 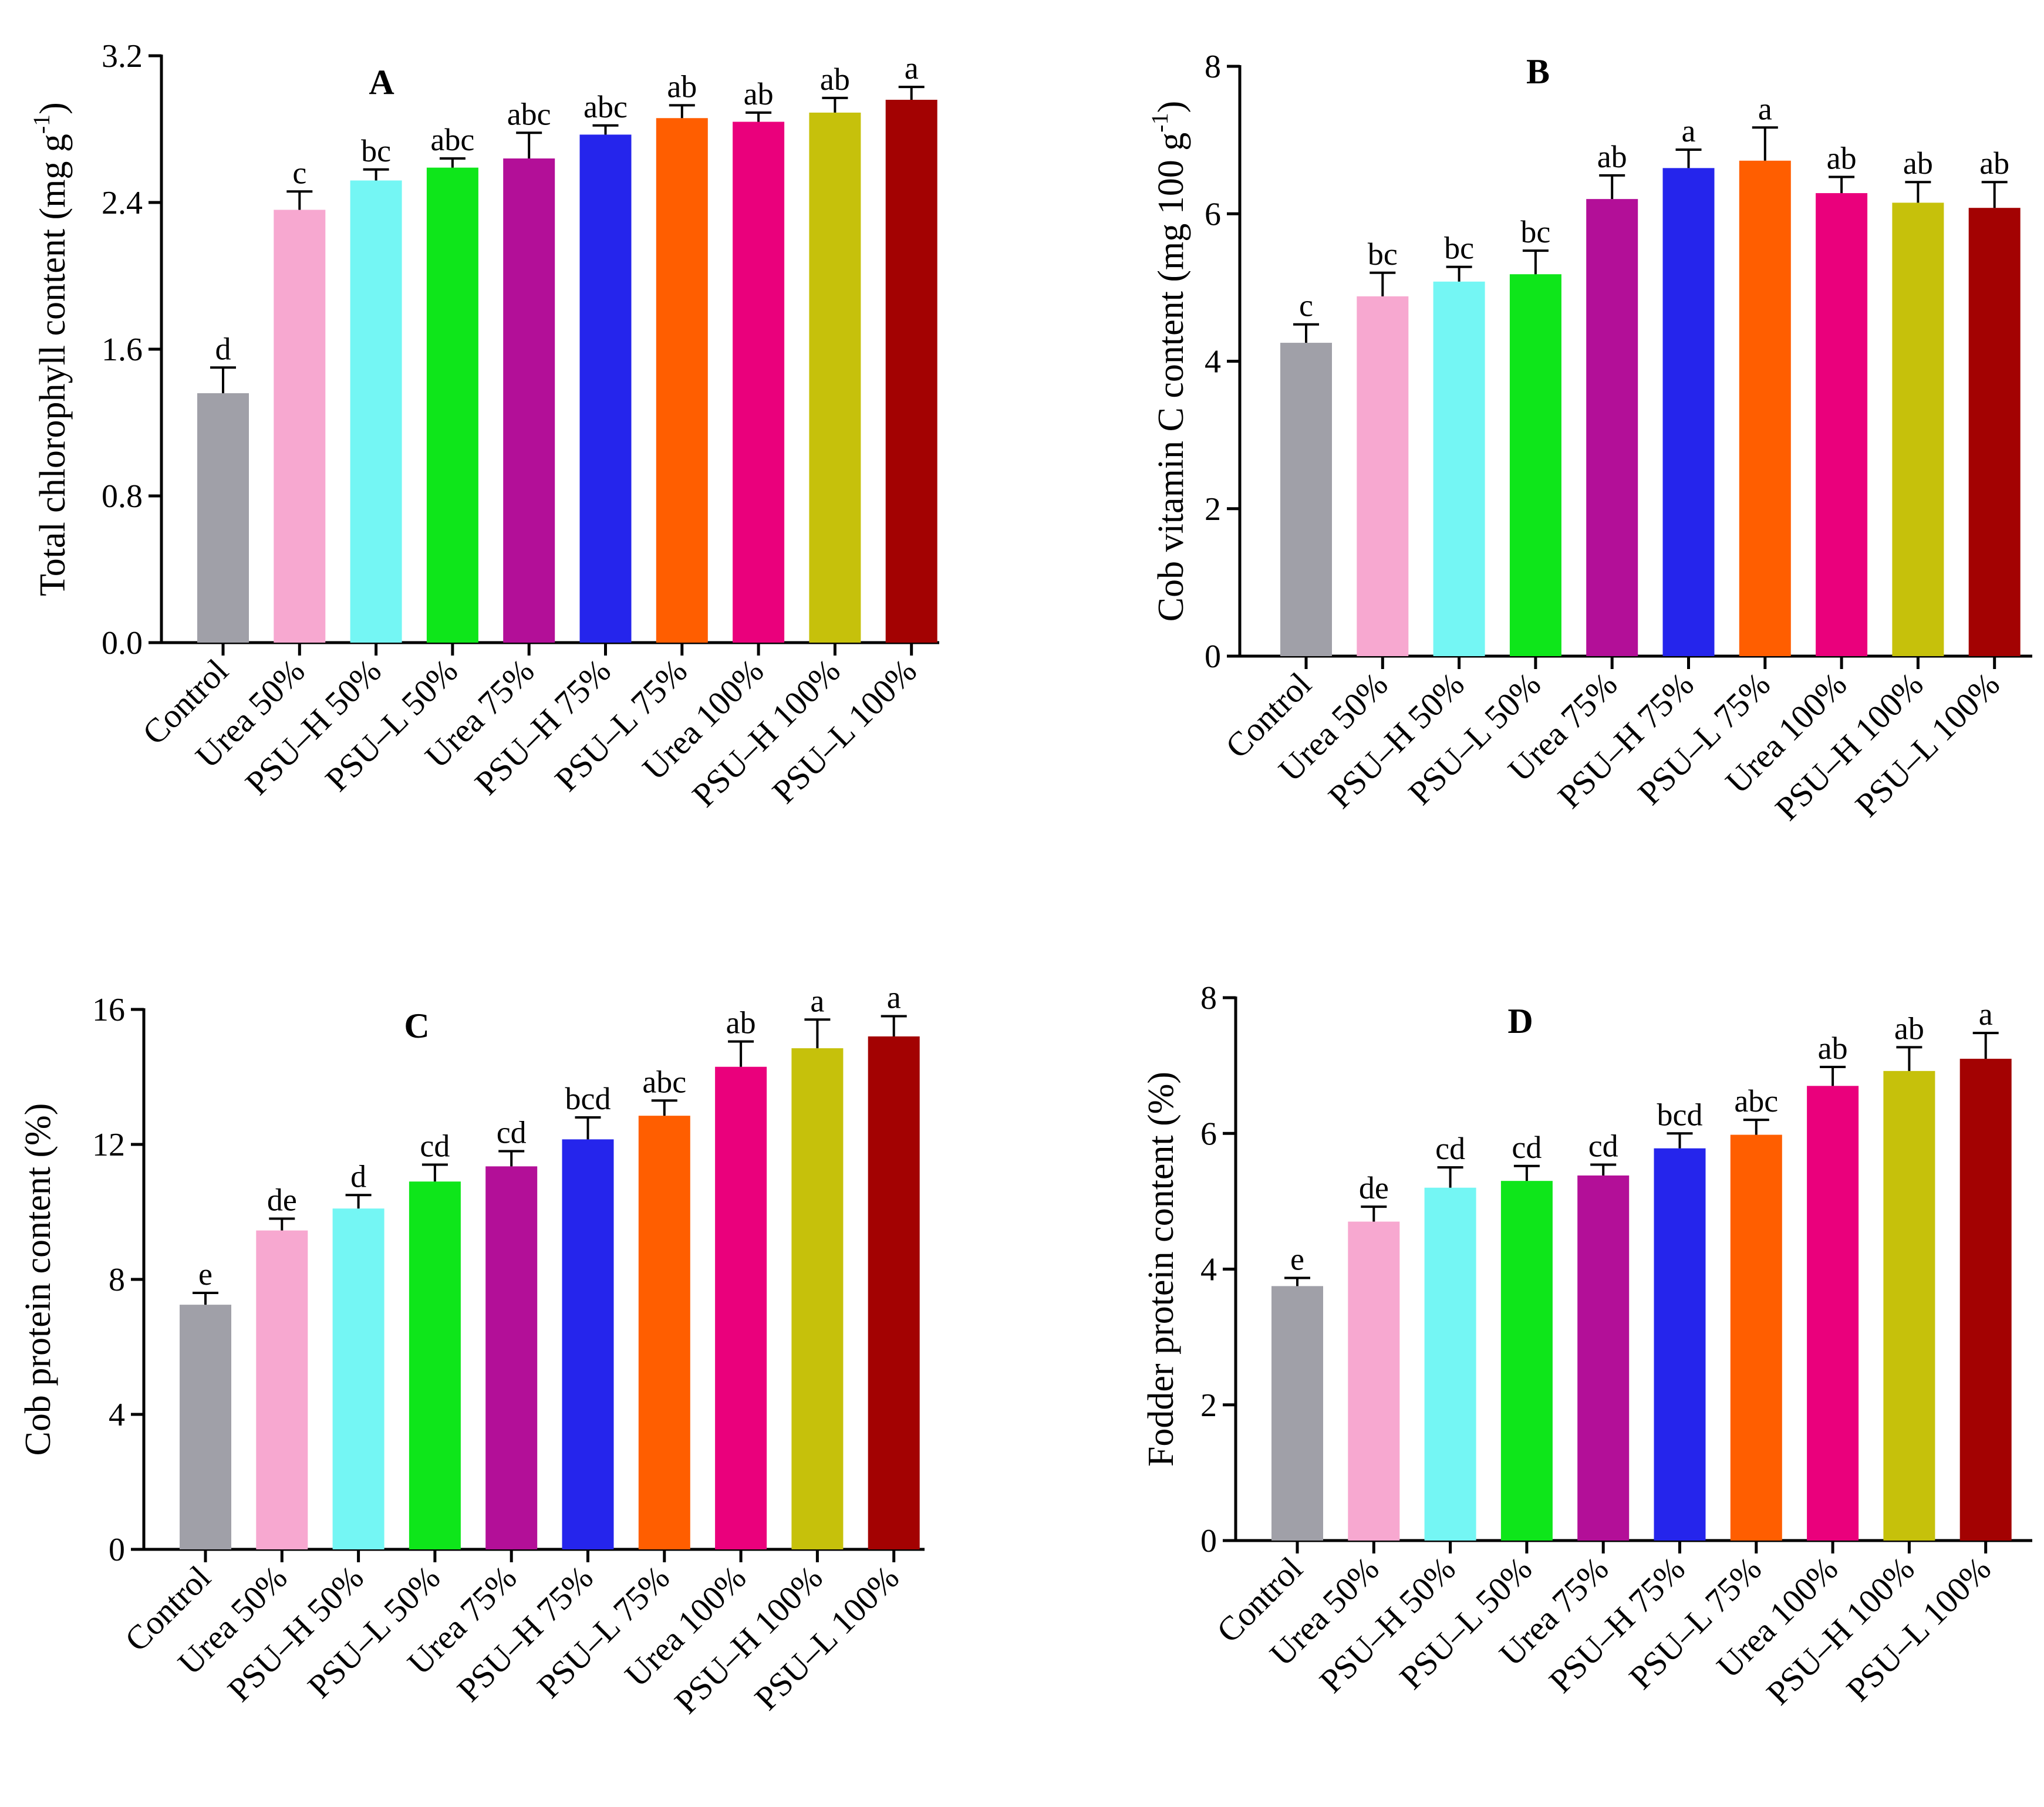 I want to click on y-axis-label: Fodder protein content (%), so click(x=1161, y=1269).